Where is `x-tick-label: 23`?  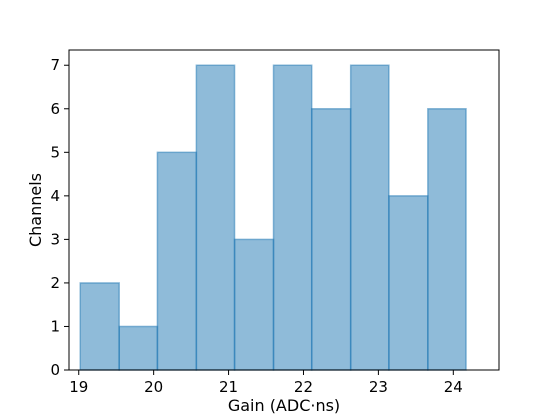 x-tick-label: 23 is located at coordinates (378, 387).